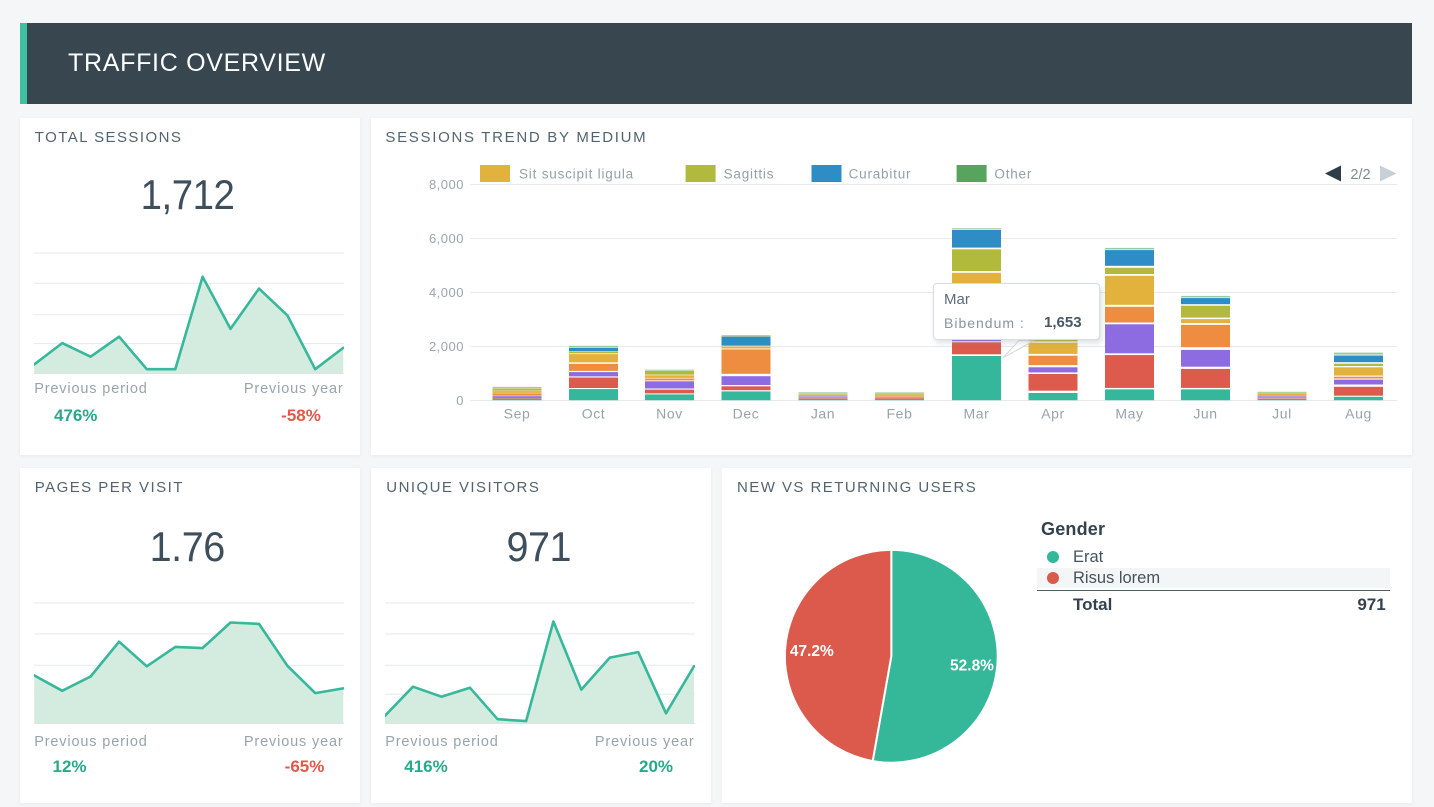 This screenshot has height=807, width=1434. What do you see at coordinates (446, 238) in the screenshot?
I see `svg-text: 6,000` at bounding box center [446, 238].